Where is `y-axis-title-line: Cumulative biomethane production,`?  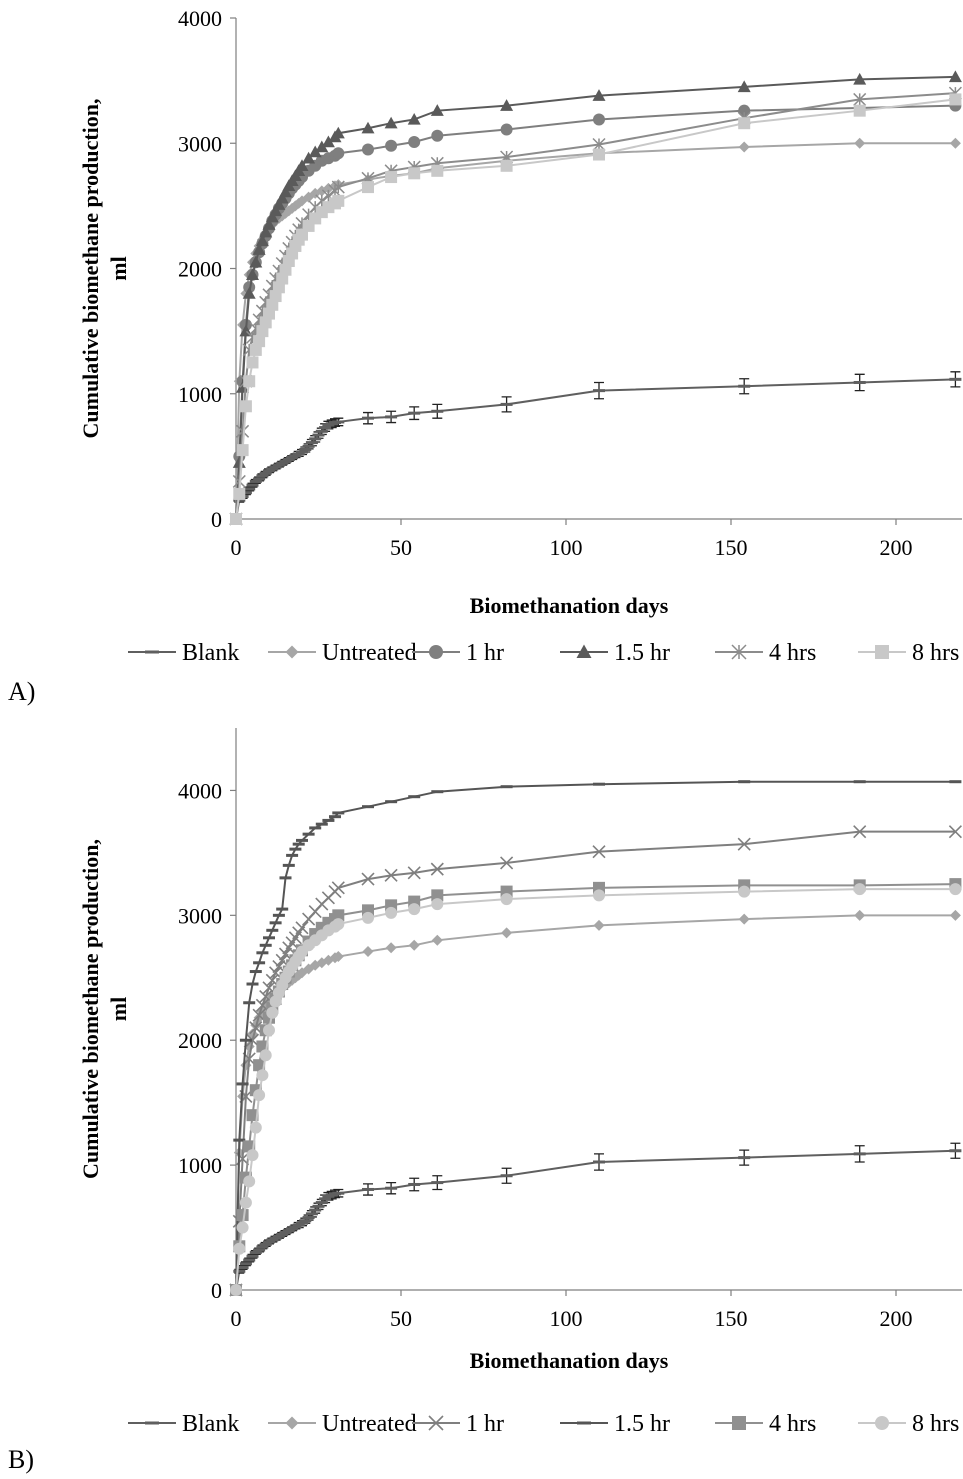 y-axis-title-line: Cumulative biomethane production, is located at coordinates (90, 268).